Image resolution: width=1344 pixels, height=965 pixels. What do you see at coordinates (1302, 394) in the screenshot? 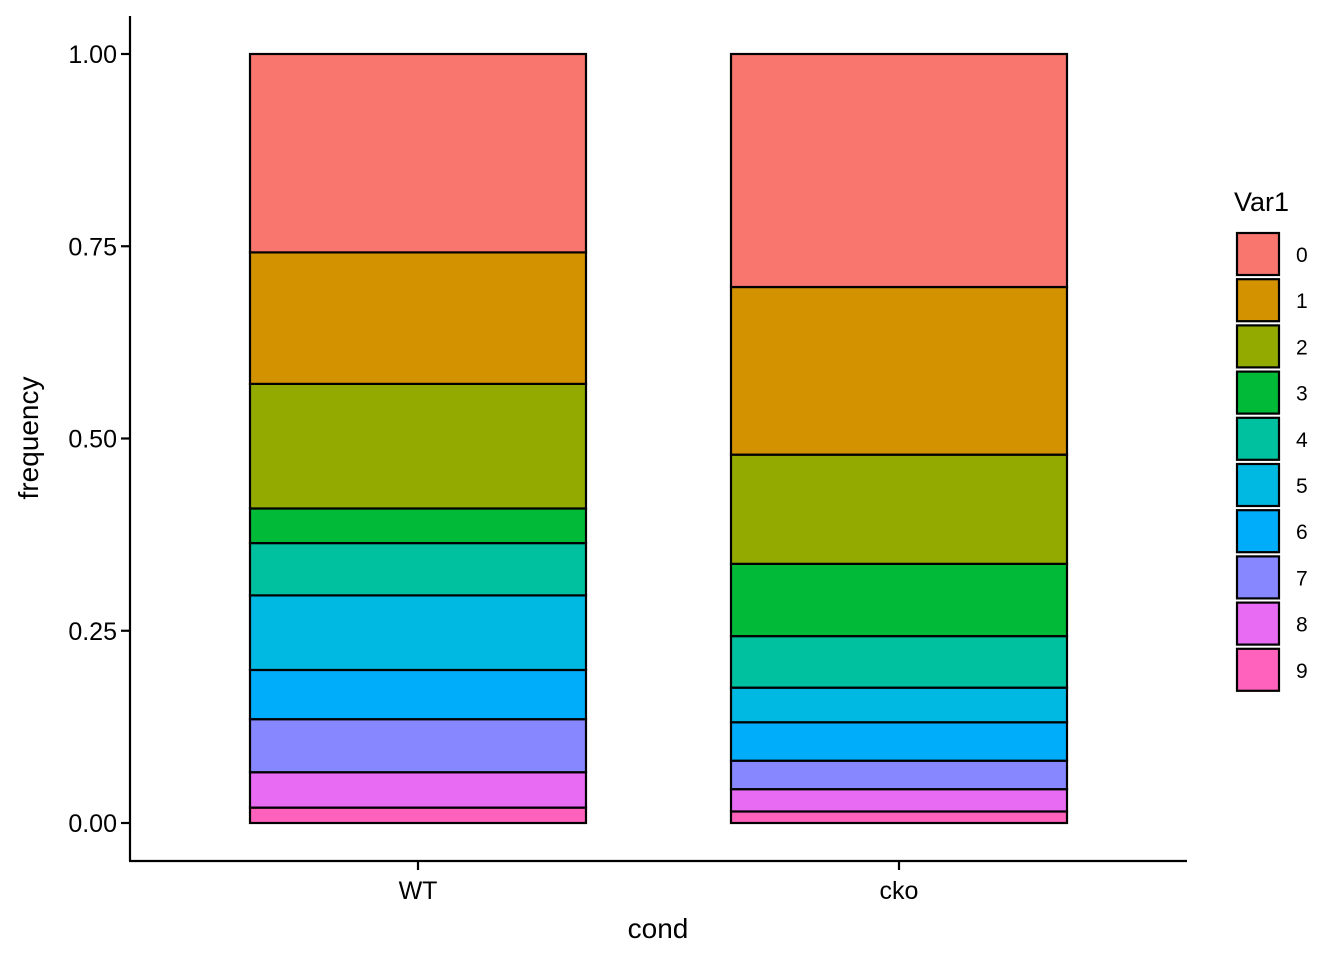
I see `legend-label-3: 3` at bounding box center [1302, 394].